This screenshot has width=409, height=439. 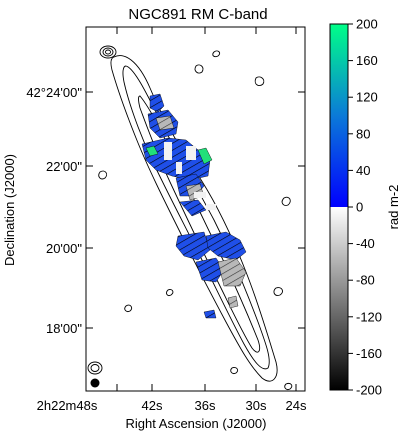 What do you see at coordinates (64, 166) in the screenshot?
I see `y-tick-label: 22'00"` at bounding box center [64, 166].